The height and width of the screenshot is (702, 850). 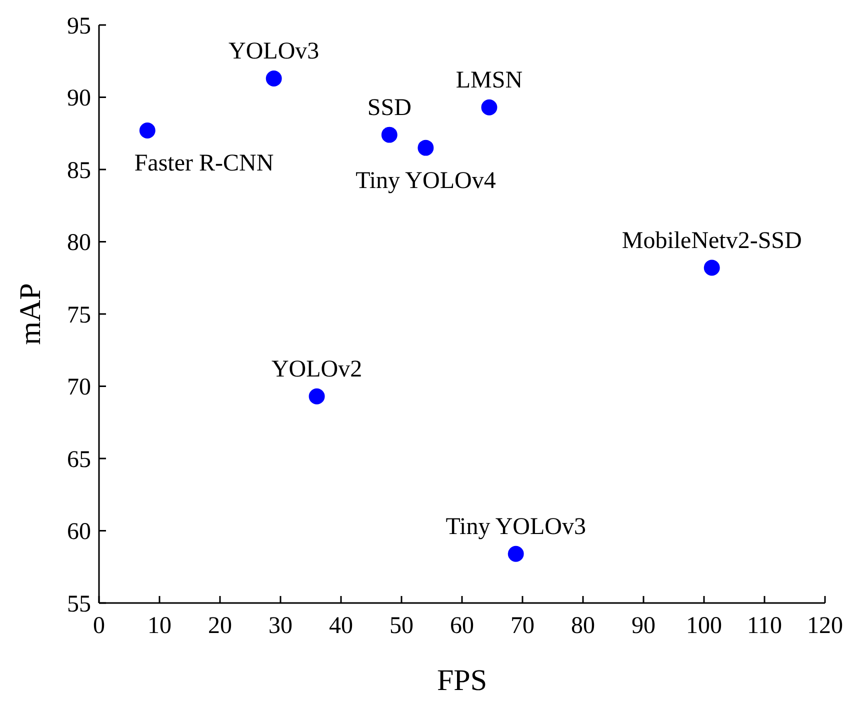 What do you see at coordinates (79, 315) in the screenshot?
I see `y-tick-label: 75` at bounding box center [79, 315].